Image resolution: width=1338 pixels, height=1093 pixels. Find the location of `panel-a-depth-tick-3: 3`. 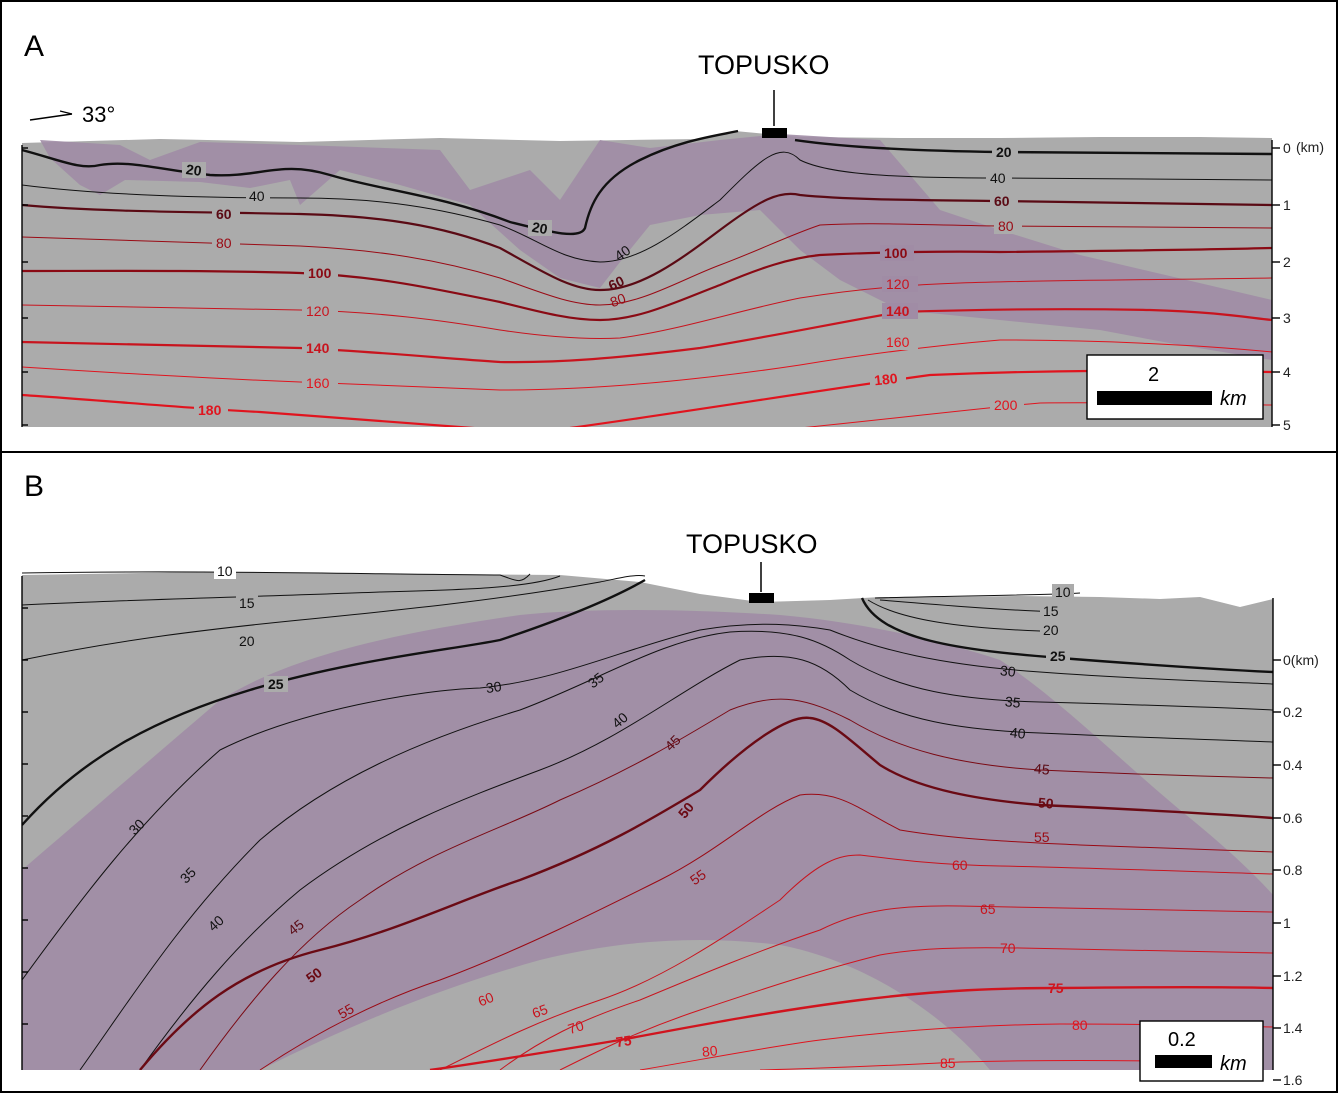

panel-a-depth-tick-3: 3 is located at coordinates (1287, 318).